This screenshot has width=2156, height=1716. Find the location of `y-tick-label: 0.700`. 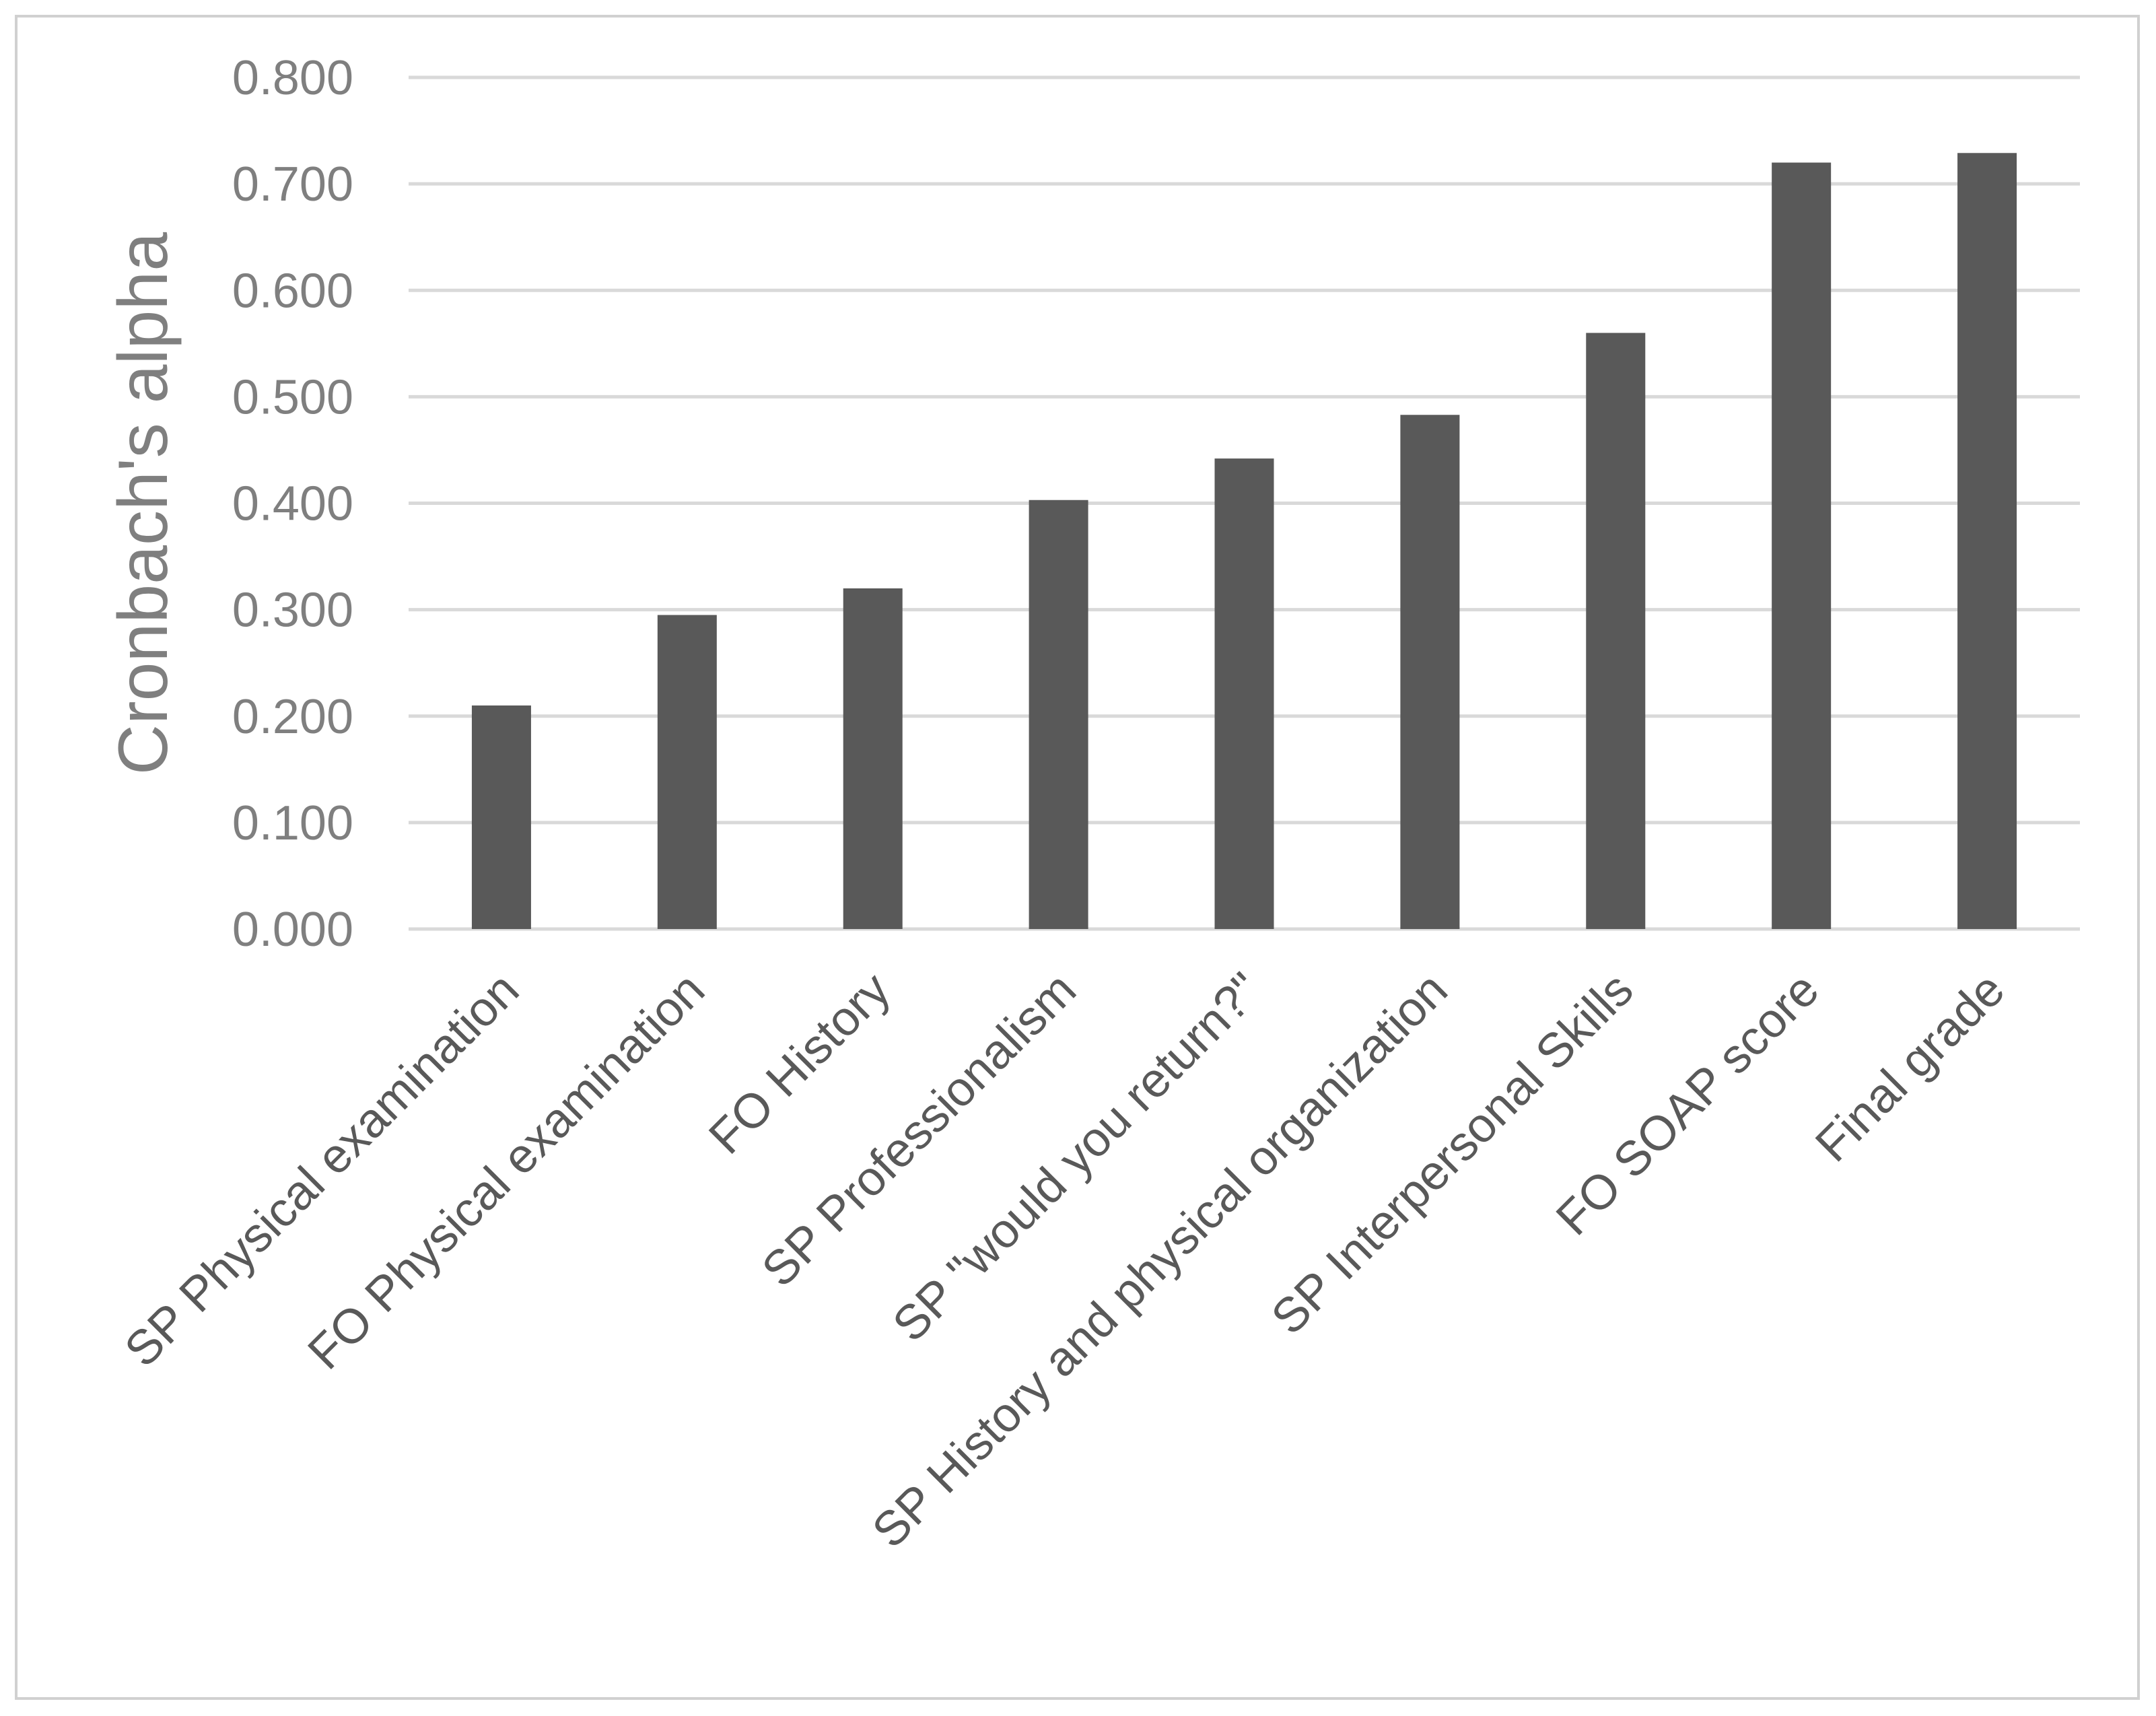

y-tick-label: 0.700 is located at coordinates (292, 184).